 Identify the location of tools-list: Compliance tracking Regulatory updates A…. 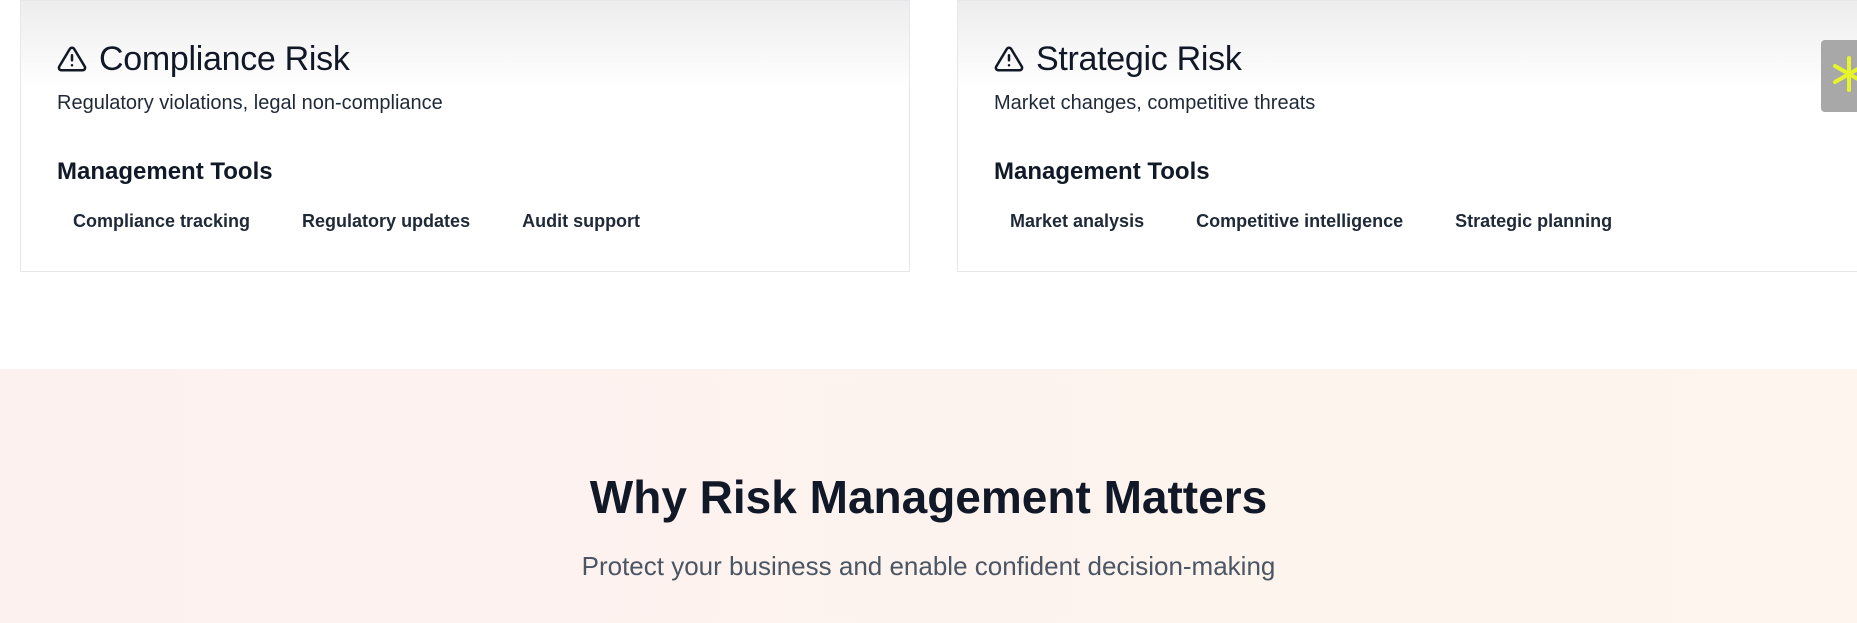
(465, 221).